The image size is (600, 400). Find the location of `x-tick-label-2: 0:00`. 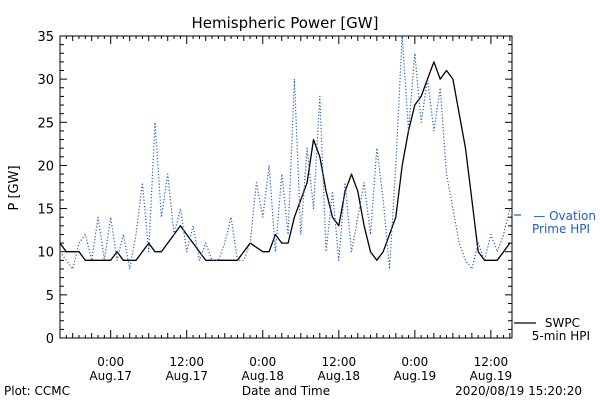

x-tick-label-2: 0:00 is located at coordinates (262, 362).